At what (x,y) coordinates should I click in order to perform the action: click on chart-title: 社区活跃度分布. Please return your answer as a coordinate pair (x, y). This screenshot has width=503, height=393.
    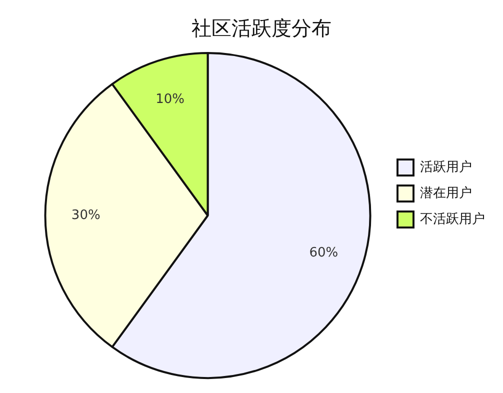
    Looking at the image, I should click on (262, 28).